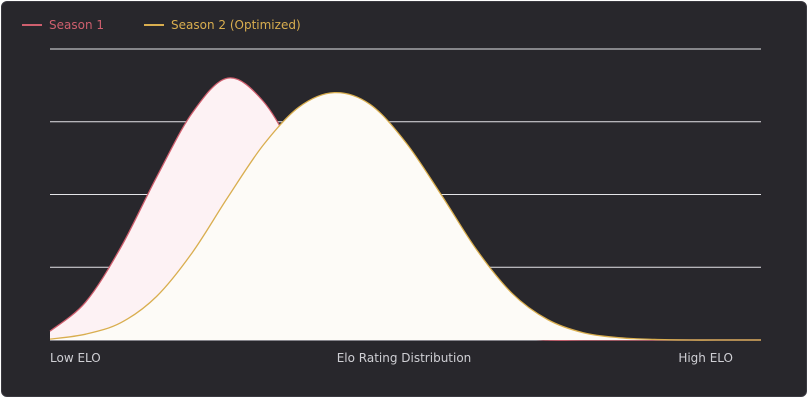 This screenshot has height=400, width=810. What do you see at coordinates (75, 358) in the screenshot?
I see `x-tick-low: Low ELO` at bounding box center [75, 358].